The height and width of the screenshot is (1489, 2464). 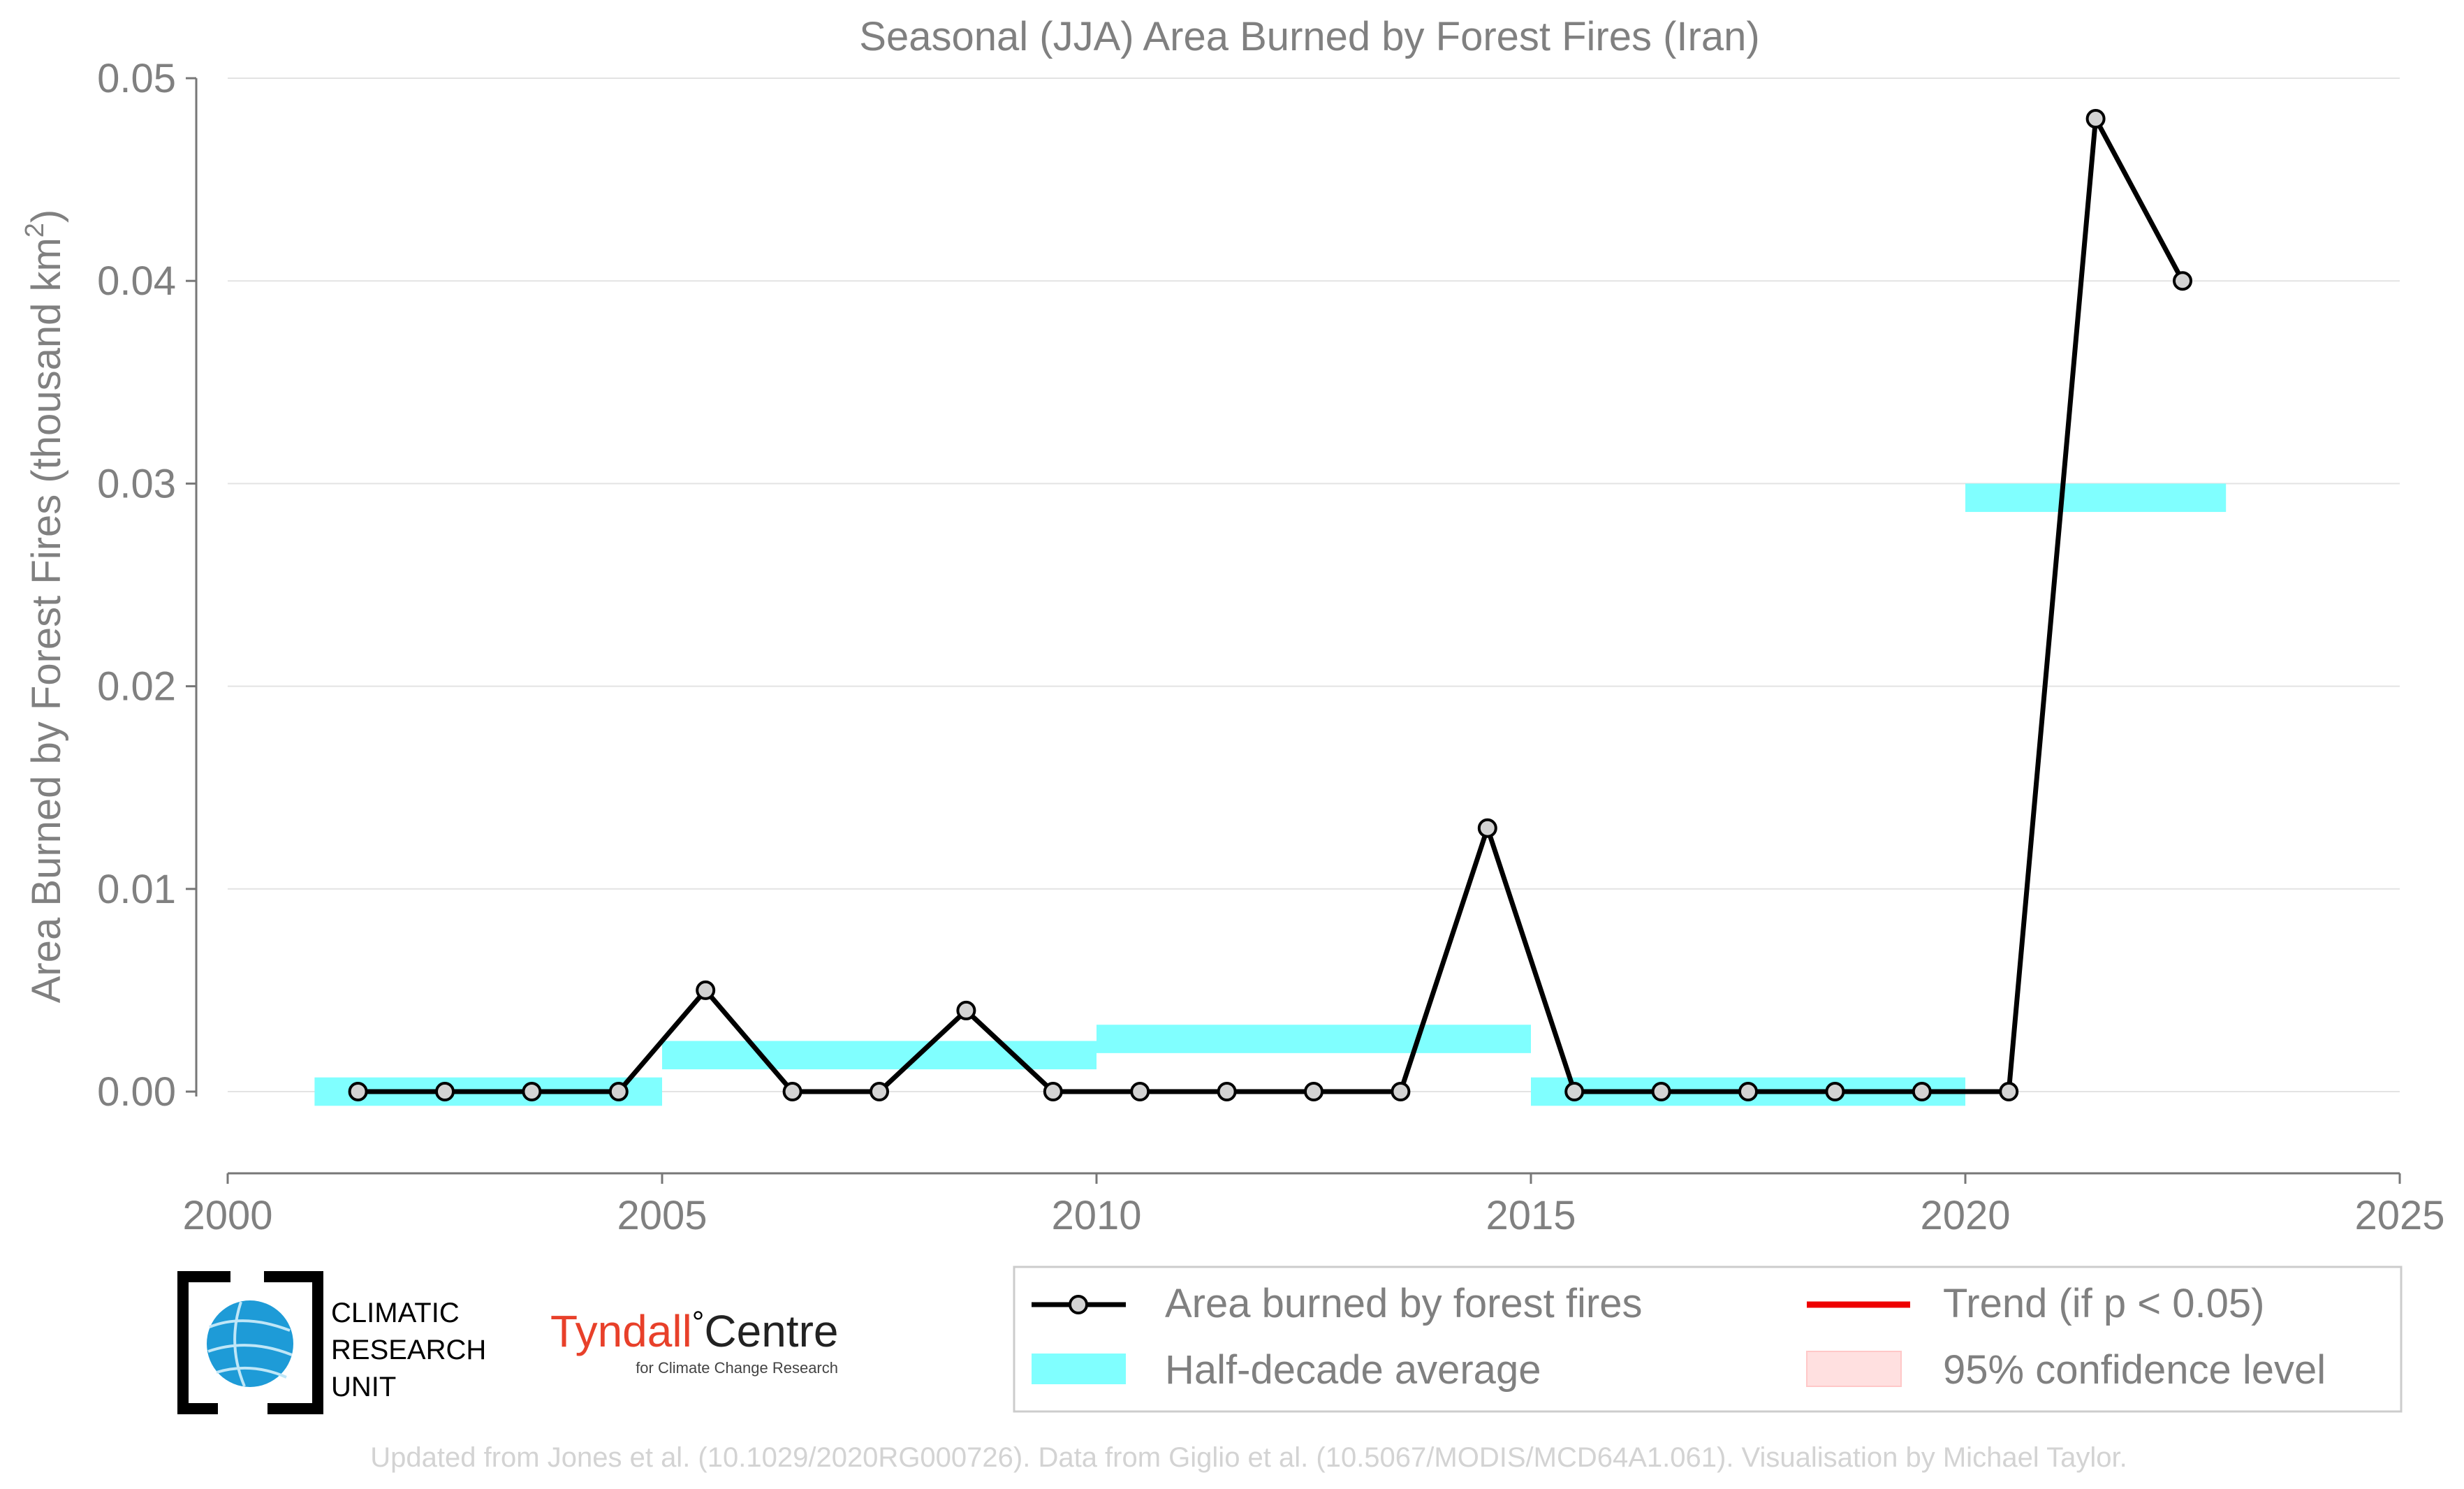 What do you see at coordinates (2399, 1215) in the screenshot?
I see `x-tick-label: 2025` at bounding box center [2399, 1215].